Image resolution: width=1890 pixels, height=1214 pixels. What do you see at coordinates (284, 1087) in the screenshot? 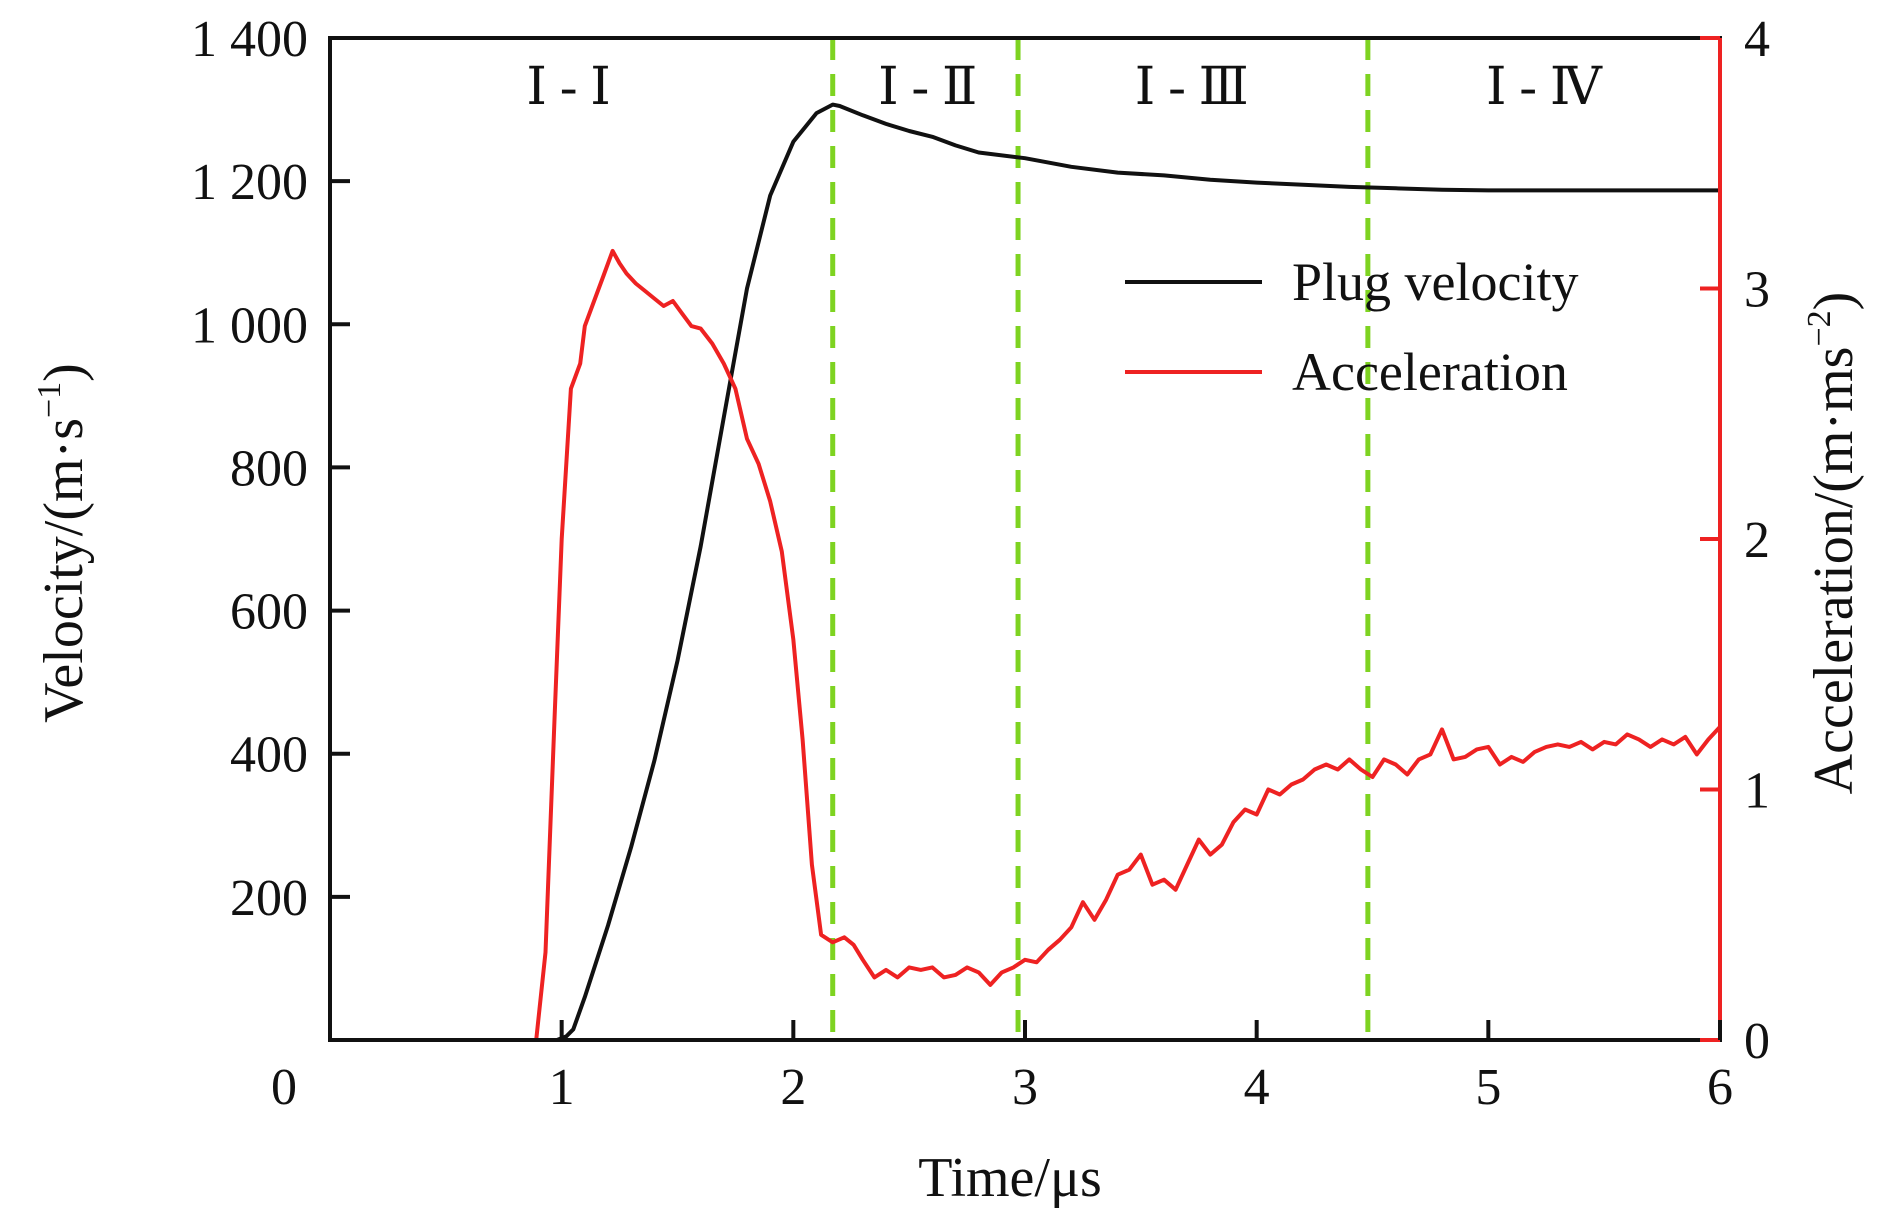
I see `x-tick-label: 0` at bounding box center [284, 1087].